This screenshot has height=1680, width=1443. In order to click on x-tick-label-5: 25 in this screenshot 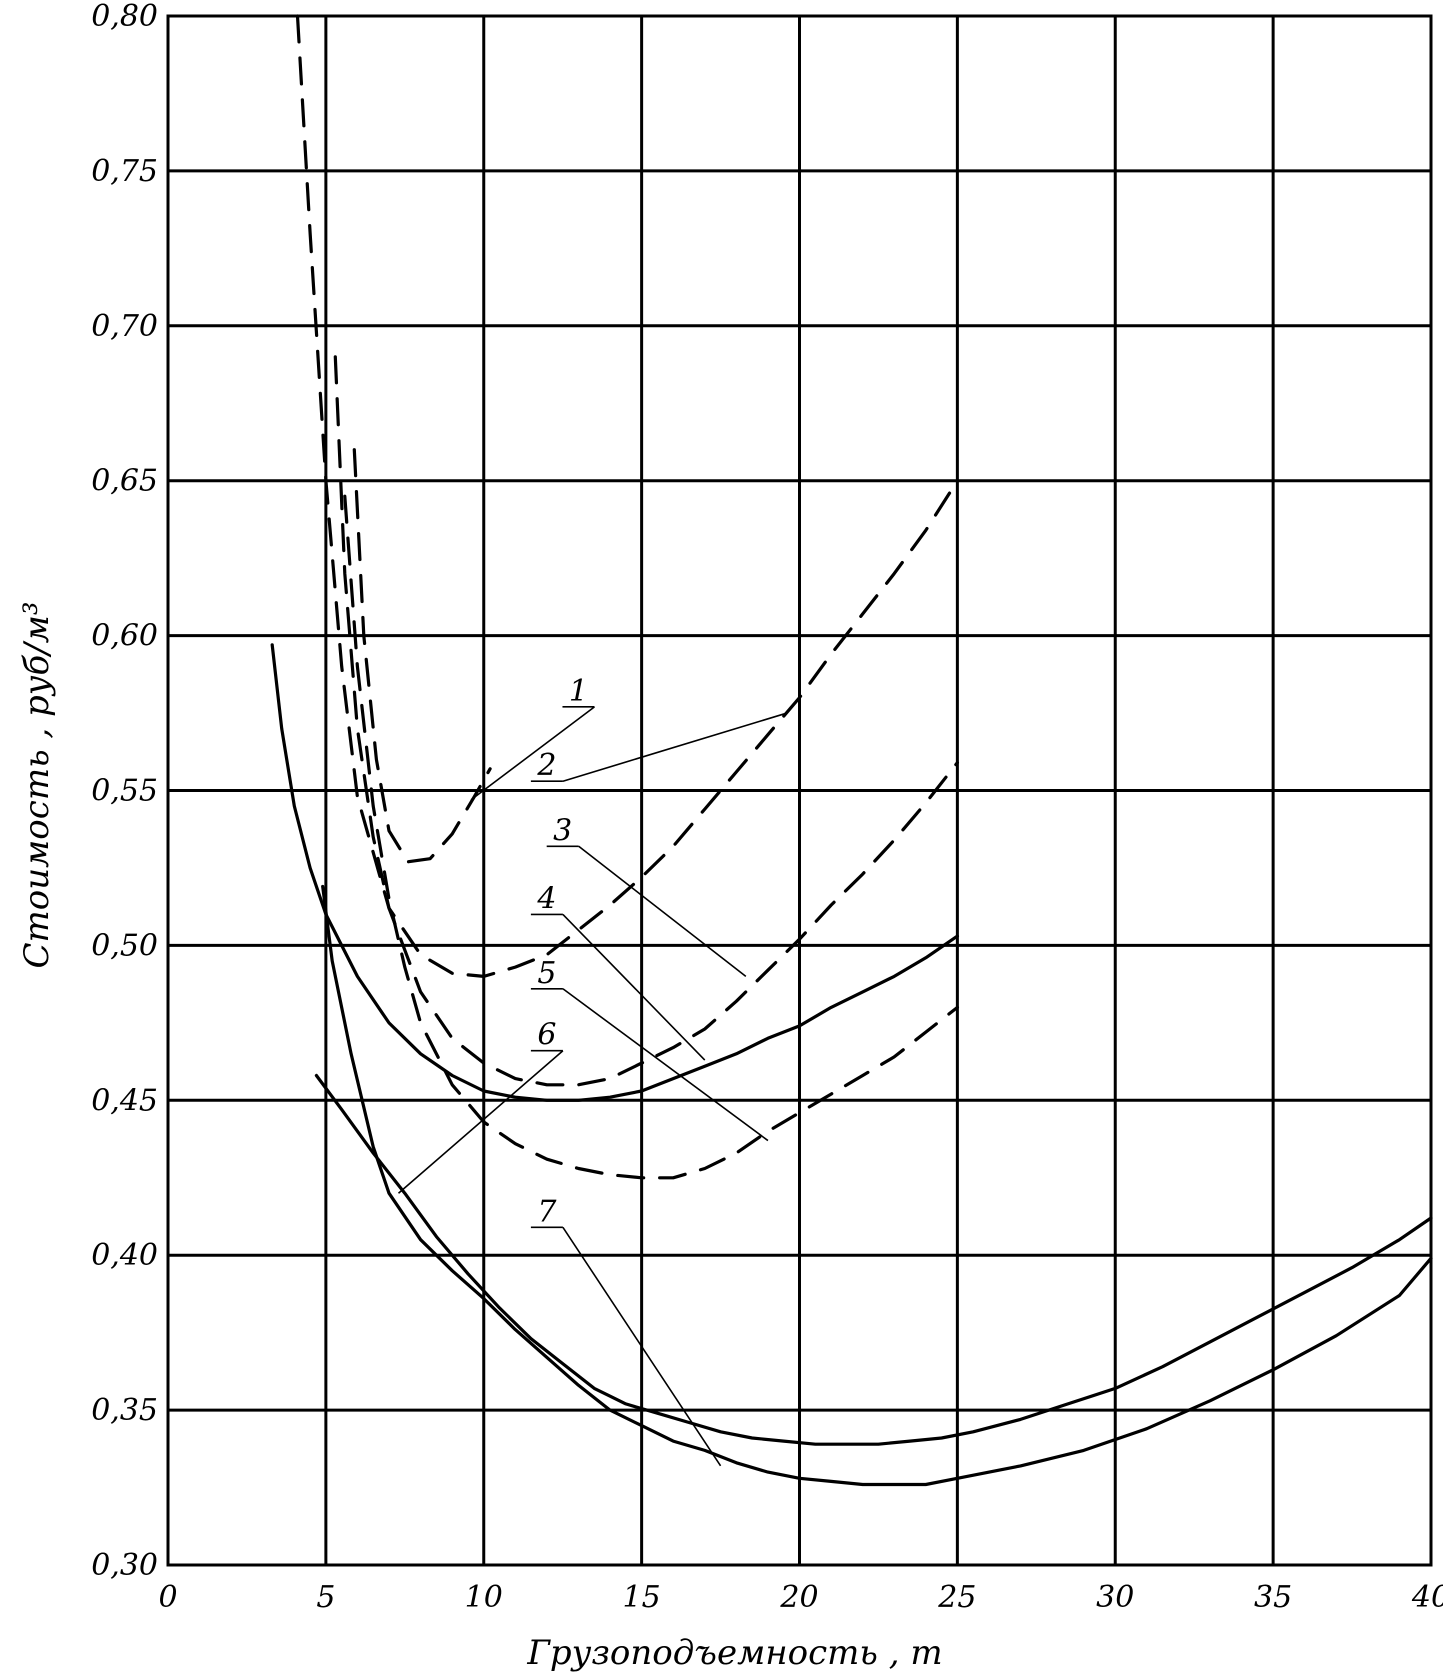, I will do `click(956, 1597)`.